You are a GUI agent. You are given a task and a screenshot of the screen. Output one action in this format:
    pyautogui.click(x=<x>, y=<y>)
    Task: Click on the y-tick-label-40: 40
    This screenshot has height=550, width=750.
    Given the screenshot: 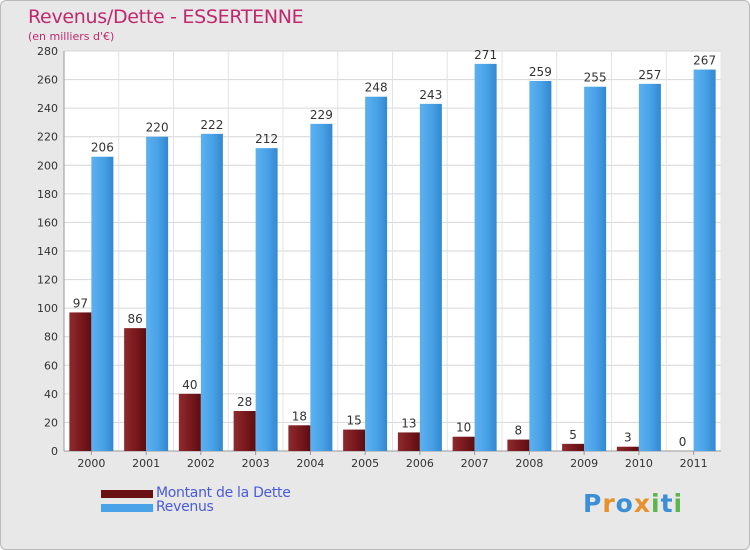 What is the action you would take?
    pyautogui.click(x=51, y=394)
    